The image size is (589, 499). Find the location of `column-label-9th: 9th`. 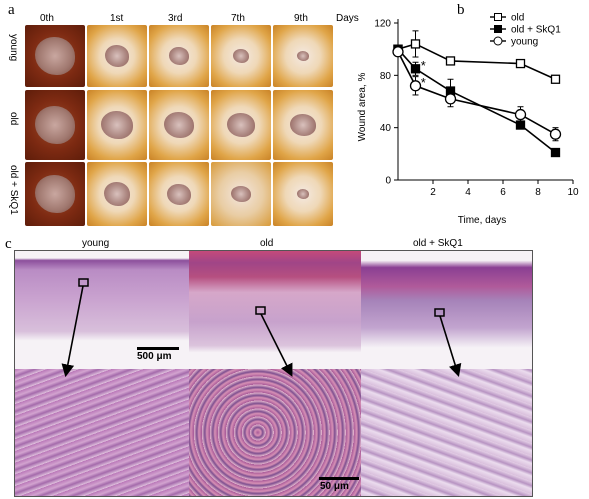

column-label-9th: 9th is located at coordinates (301, 18).